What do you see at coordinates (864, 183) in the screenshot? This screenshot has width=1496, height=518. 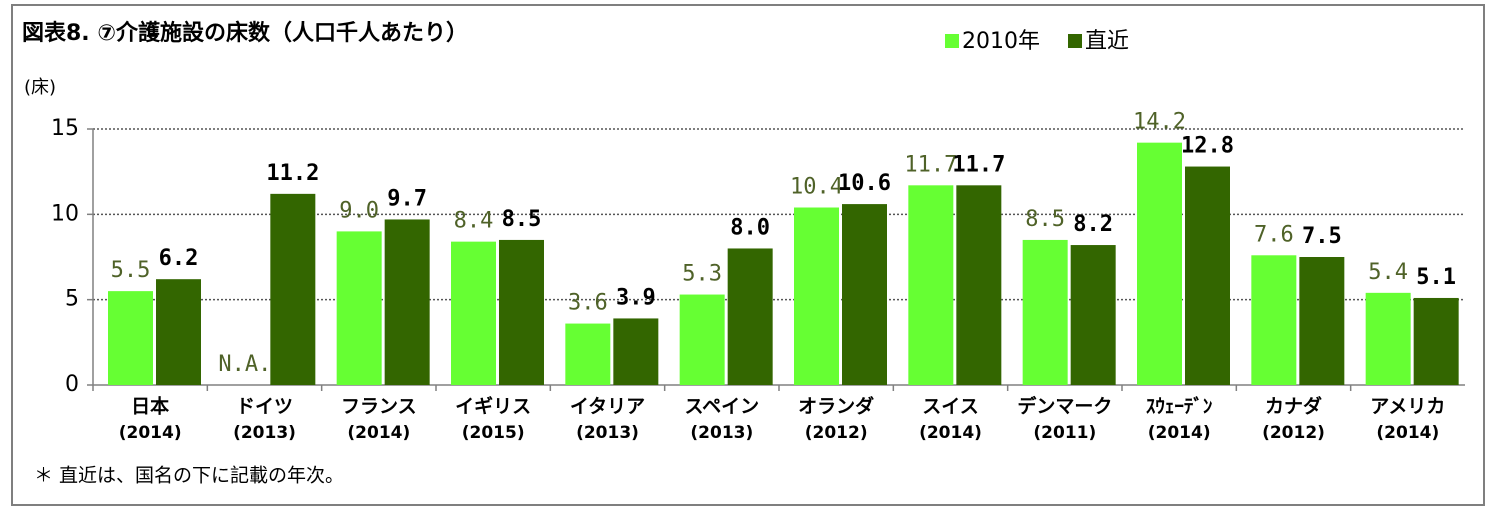 I see `value-label: 10.6` at bounding box center [864, 183].